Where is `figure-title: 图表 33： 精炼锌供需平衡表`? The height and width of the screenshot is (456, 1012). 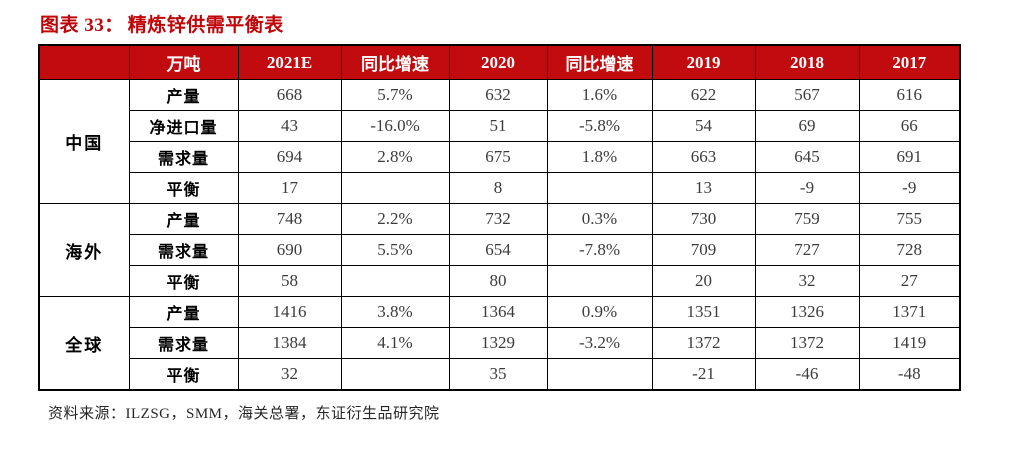
figure-title: 图表 33： 精炼锌供需平衡表 is located at coordinates (506, 22).